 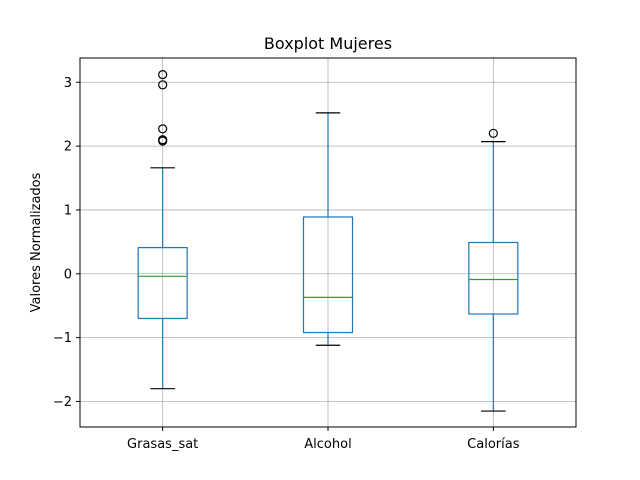 What do you see at coordinates (327, 444) in the screenshot?
I see `x-tick-label: Alcohol` at bounding box center [327, 444].